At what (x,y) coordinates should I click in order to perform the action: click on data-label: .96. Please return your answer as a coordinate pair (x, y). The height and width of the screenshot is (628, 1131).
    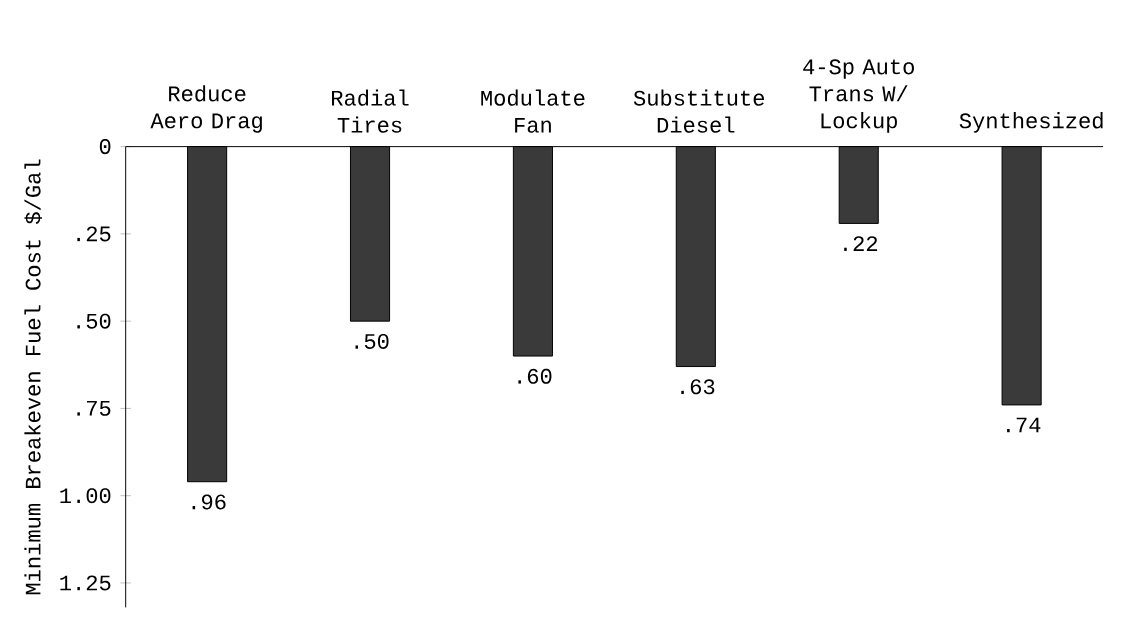
    Looking at the image, I should click on (209, 502).